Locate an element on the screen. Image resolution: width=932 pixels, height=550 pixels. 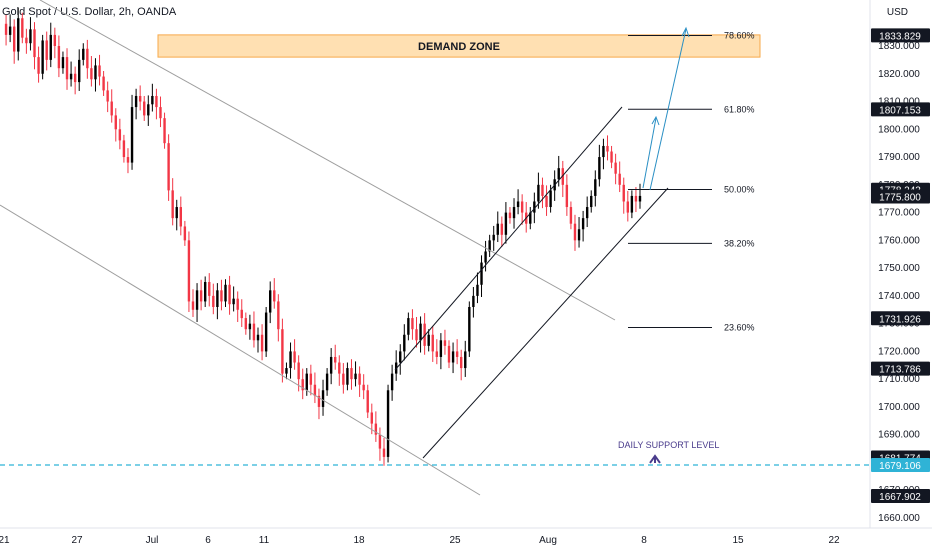
price-label-value: 1807.153 is located at coordinates (900, 110).